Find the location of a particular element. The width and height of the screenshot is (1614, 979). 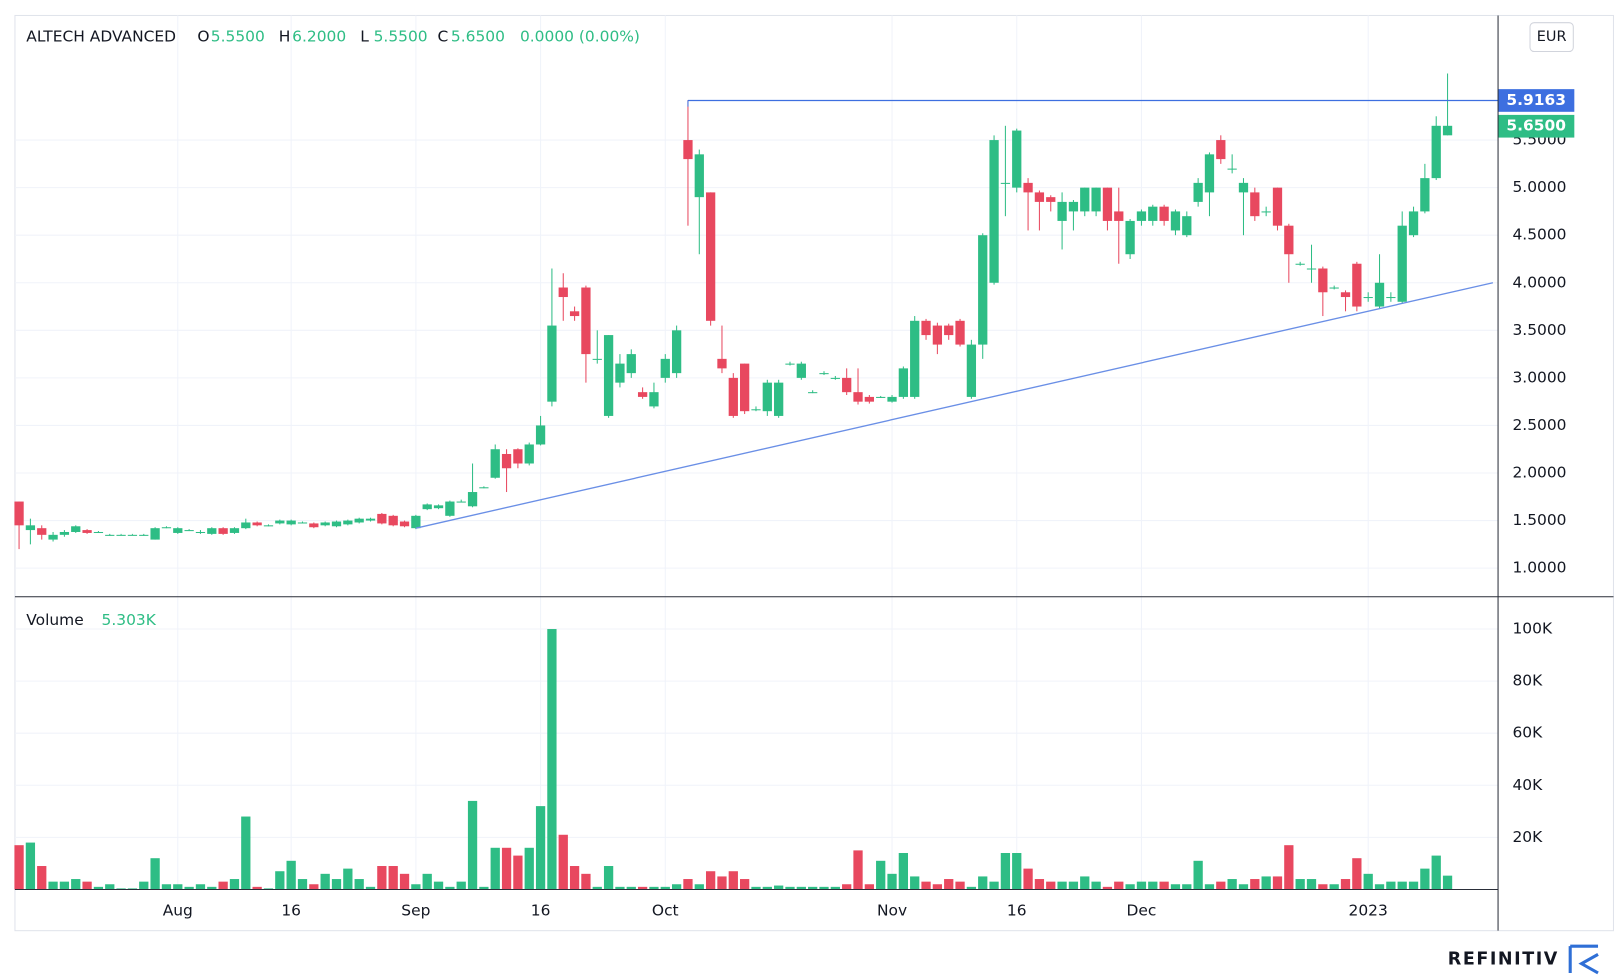

ohlc-key: O is located at coordinates (203, 37).